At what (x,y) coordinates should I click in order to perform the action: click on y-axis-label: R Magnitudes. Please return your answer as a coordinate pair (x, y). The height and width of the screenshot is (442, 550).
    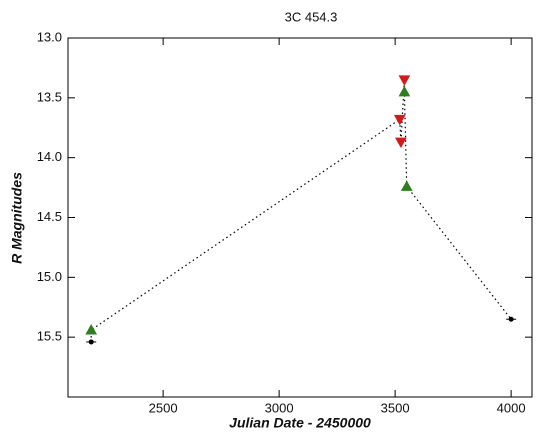
    Looking at the image, I should click on (17, 218).